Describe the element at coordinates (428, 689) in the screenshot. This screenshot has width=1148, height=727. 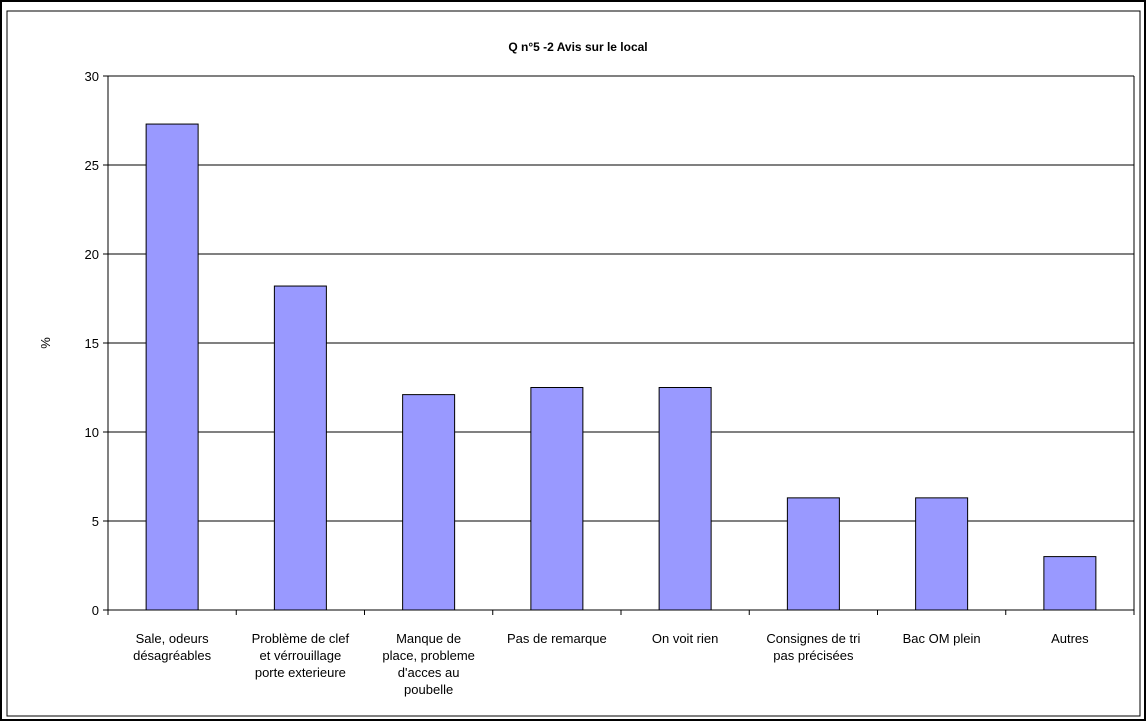
I see `x-category-label-line: poubelle` at that location.